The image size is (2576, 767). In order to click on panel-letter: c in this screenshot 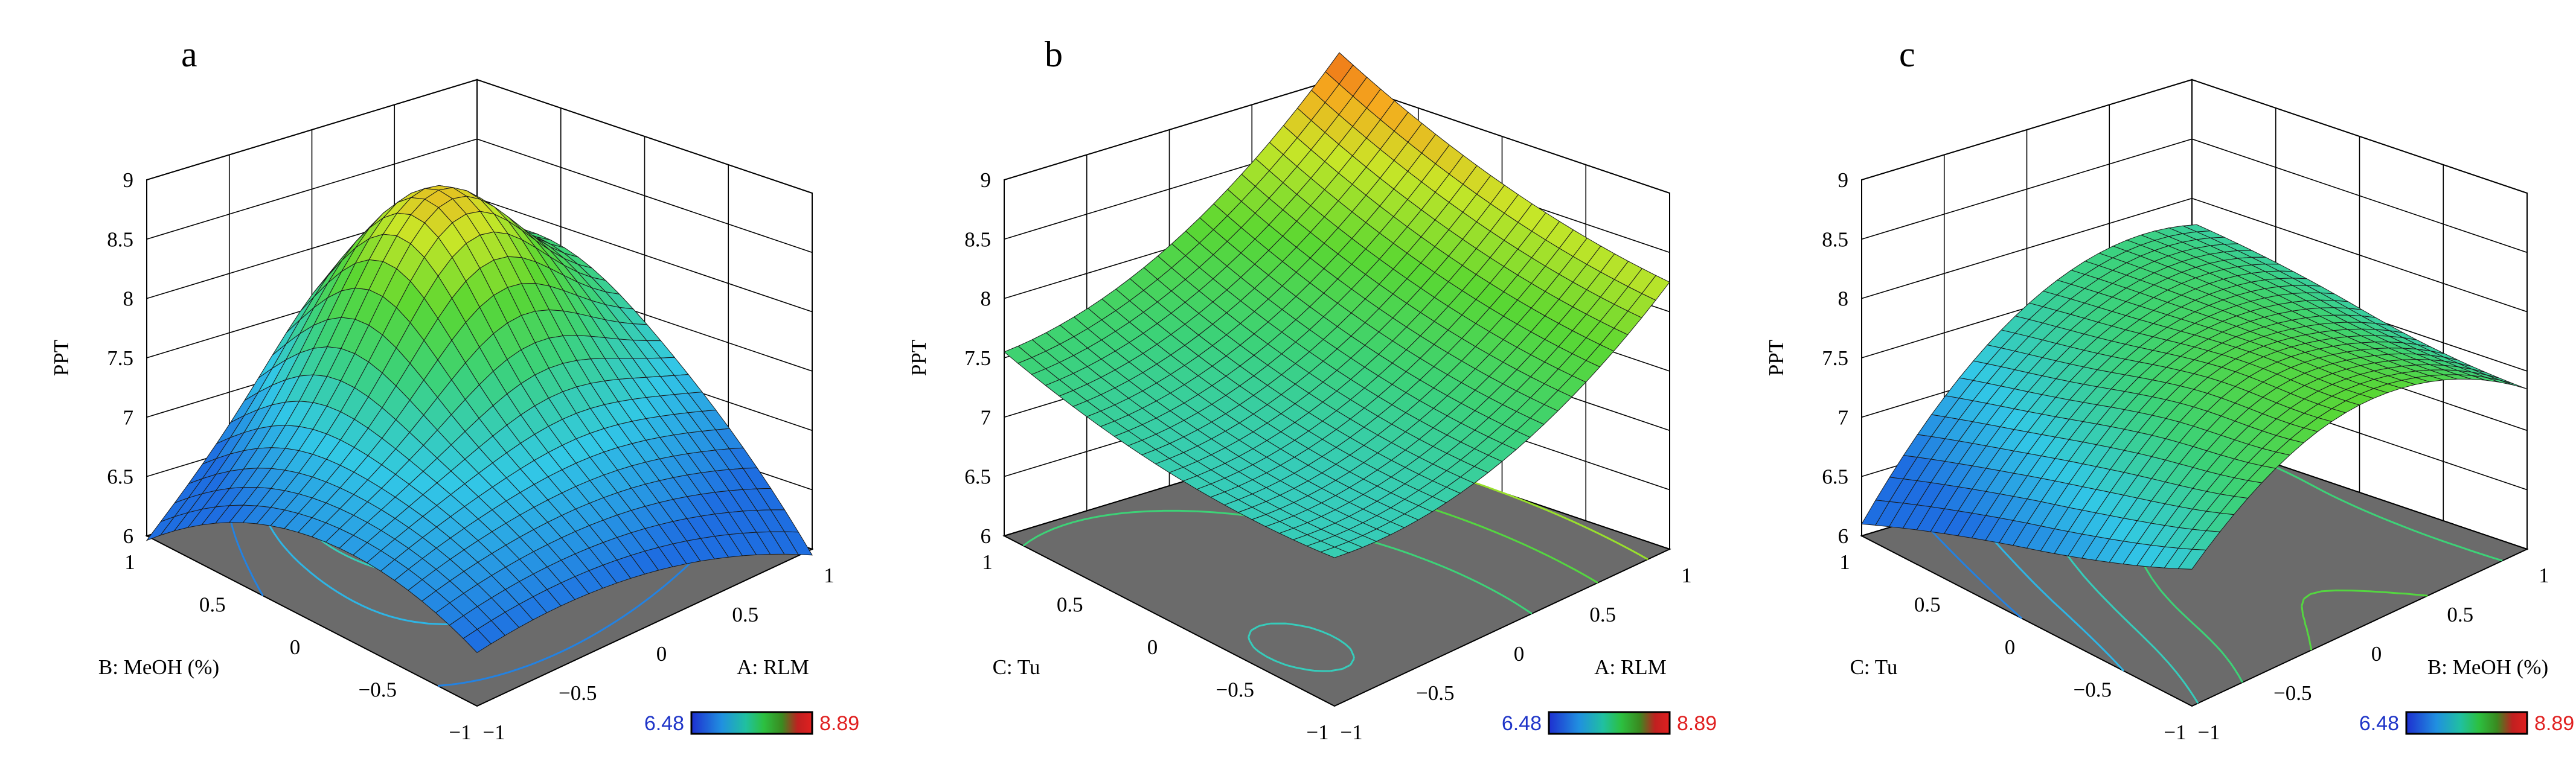, I will do `click(1907, 54)`.